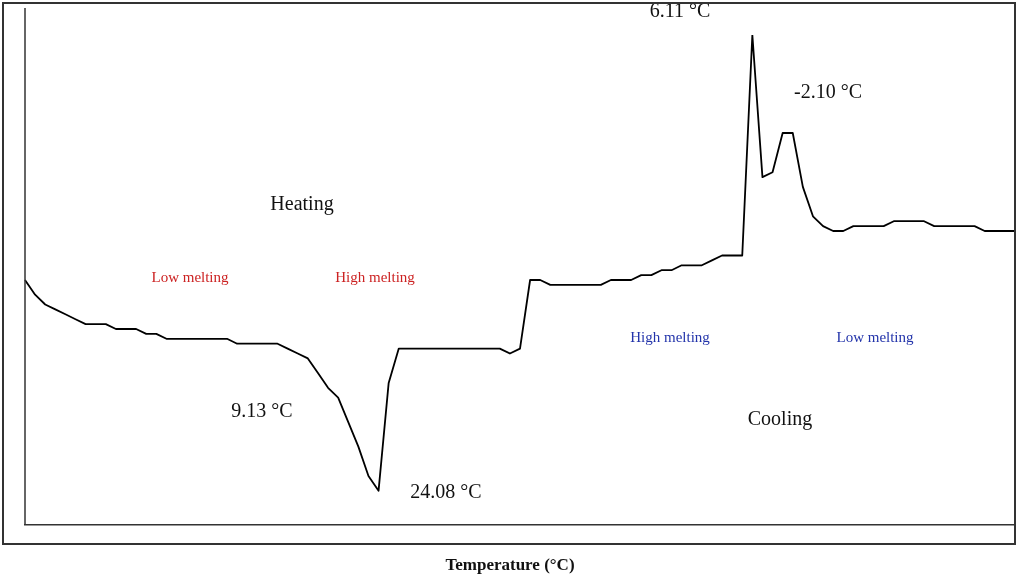 Image resolution: width=1019 pixels, height=579 pixels. Describe the element at coordinates (446, 491) in the screenshot. I see `annotation: 24.08 °C` at that location.